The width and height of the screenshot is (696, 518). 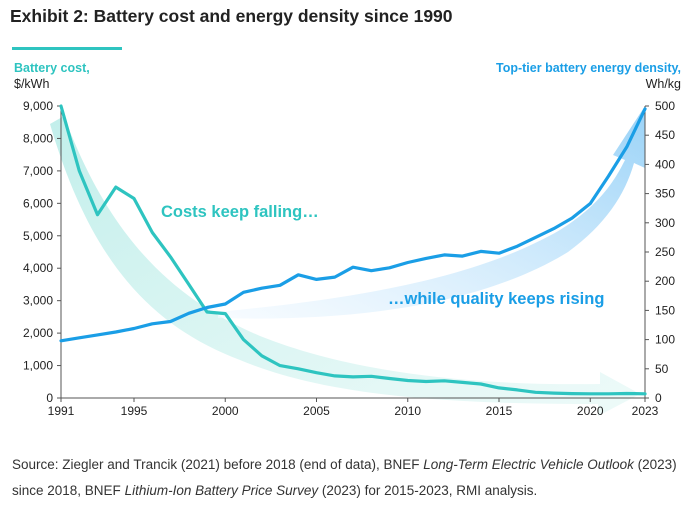 I want to click on source-text-3: (2023) for 2015-2023, RMI analysis., so click(x=428, y=490).